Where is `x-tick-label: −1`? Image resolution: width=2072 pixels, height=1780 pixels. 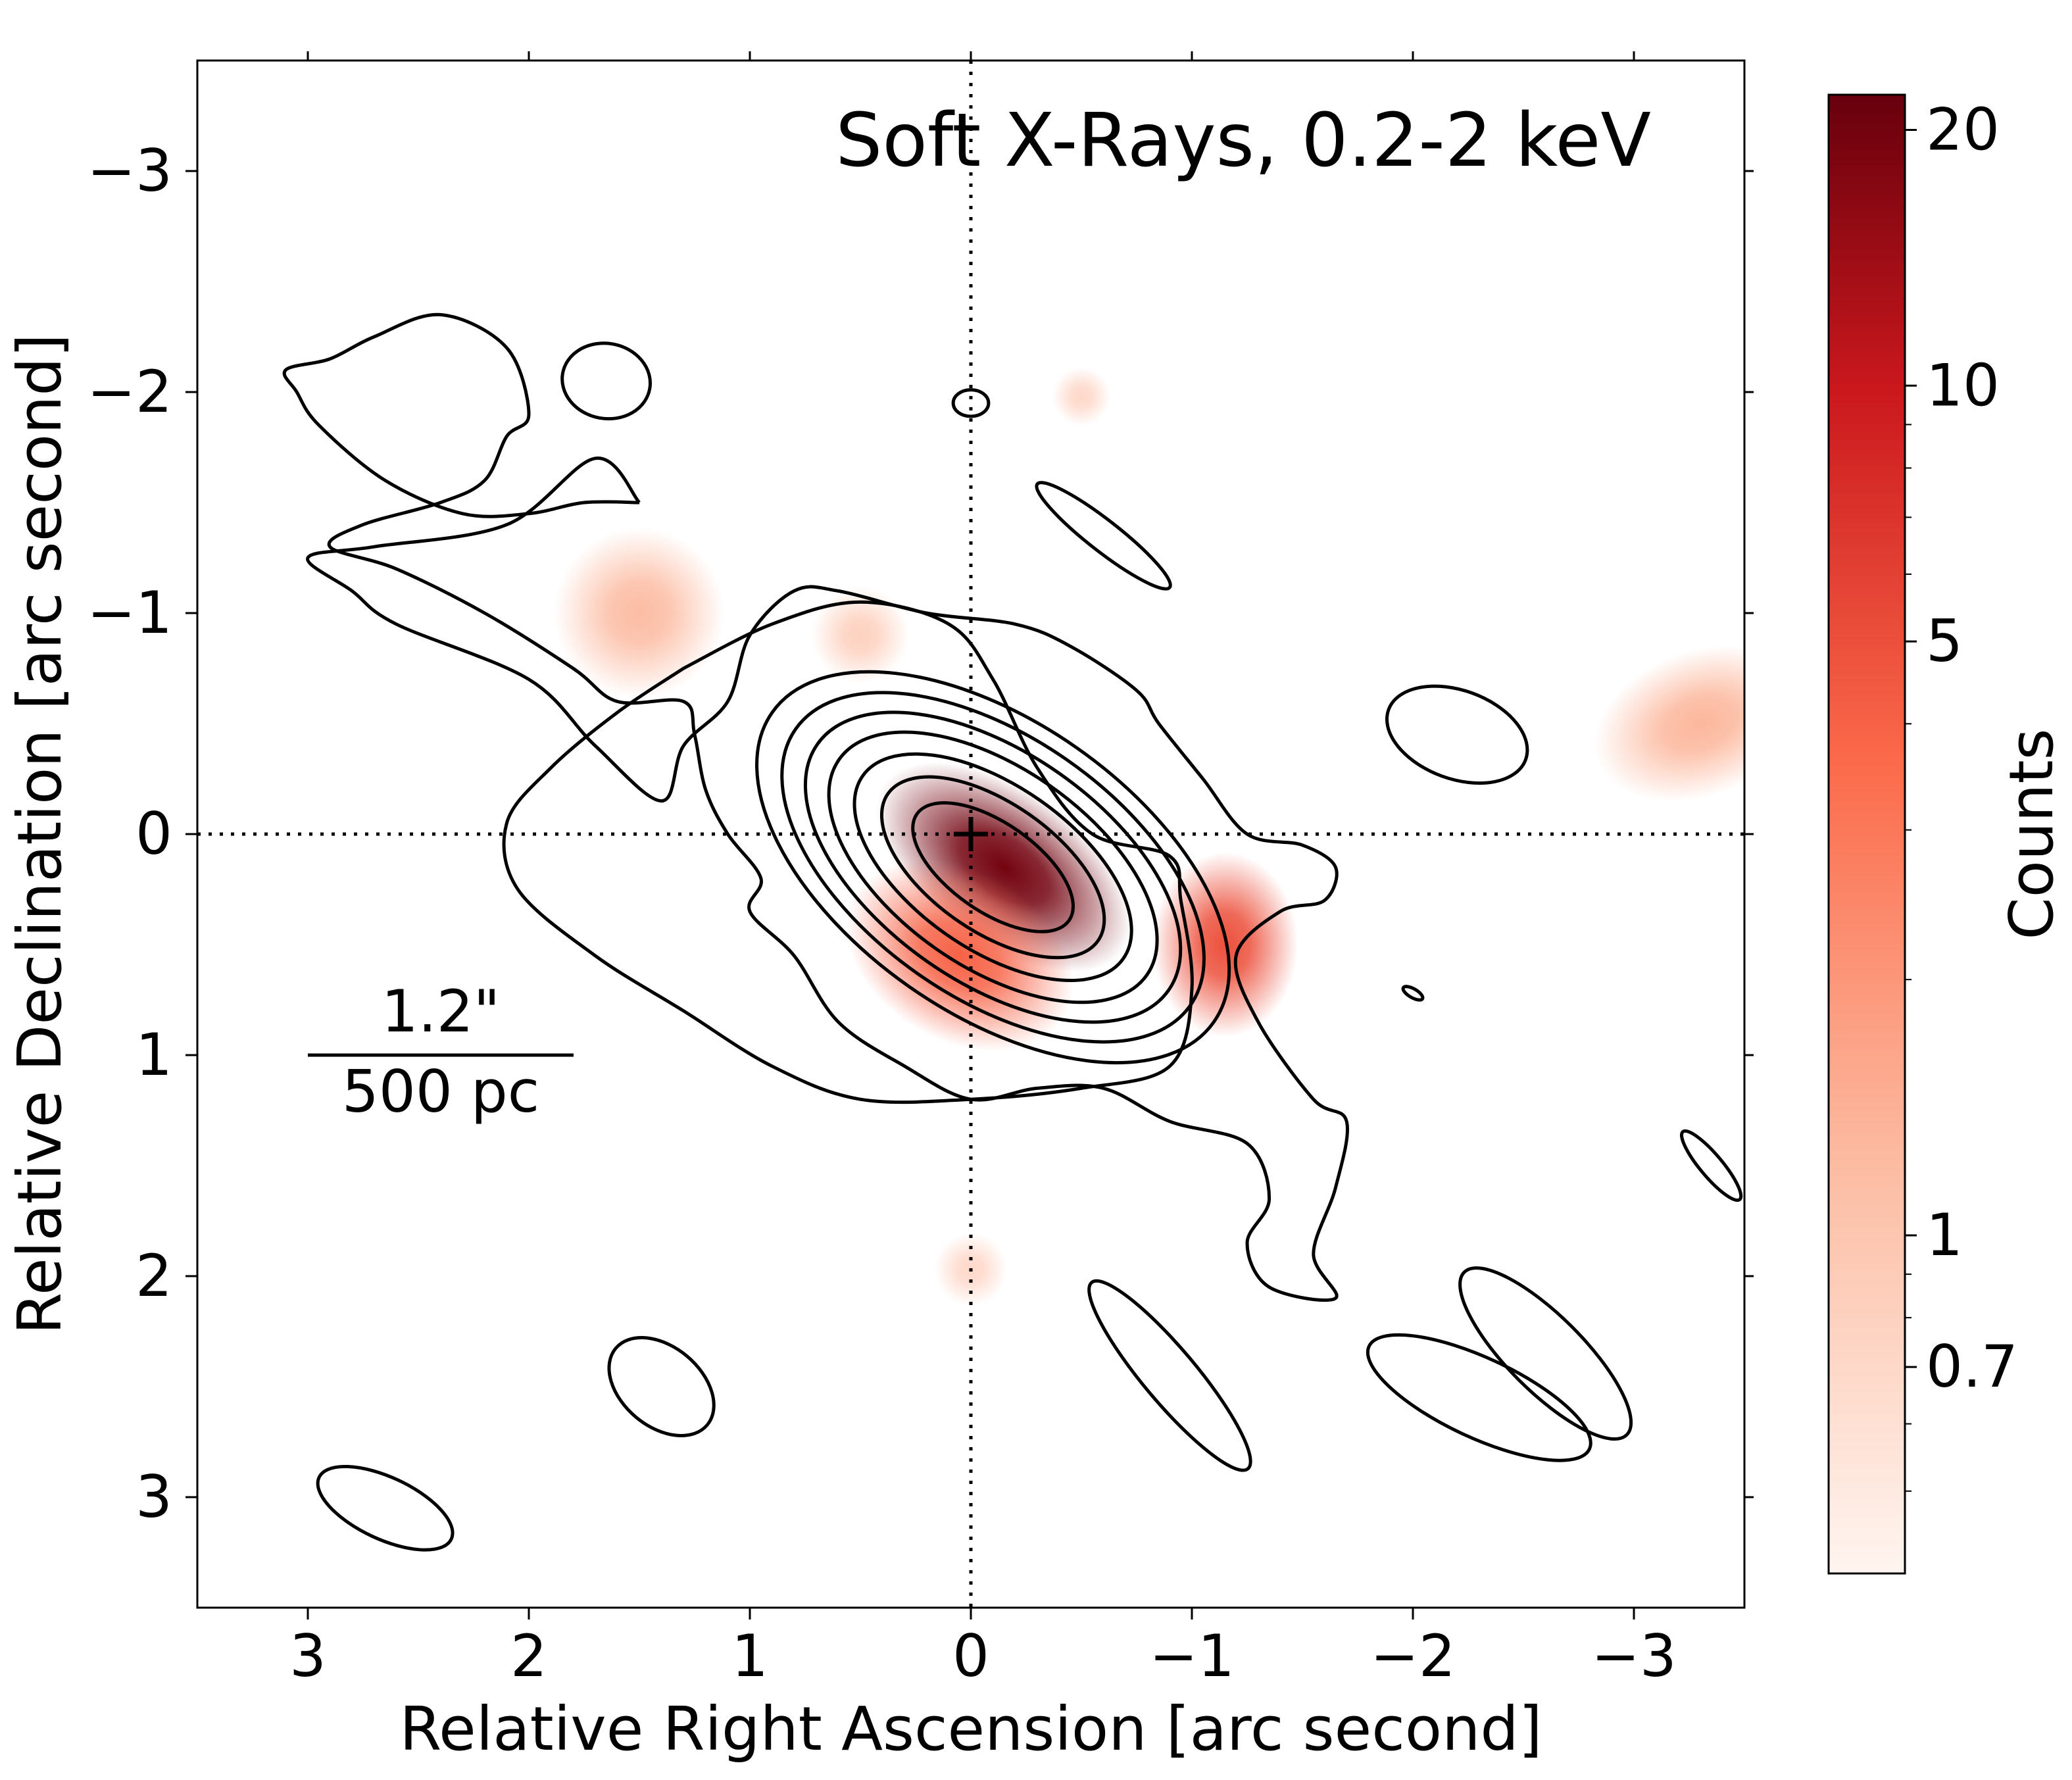 x-tick-label: −1 is located at coordinates (1192, 1656).